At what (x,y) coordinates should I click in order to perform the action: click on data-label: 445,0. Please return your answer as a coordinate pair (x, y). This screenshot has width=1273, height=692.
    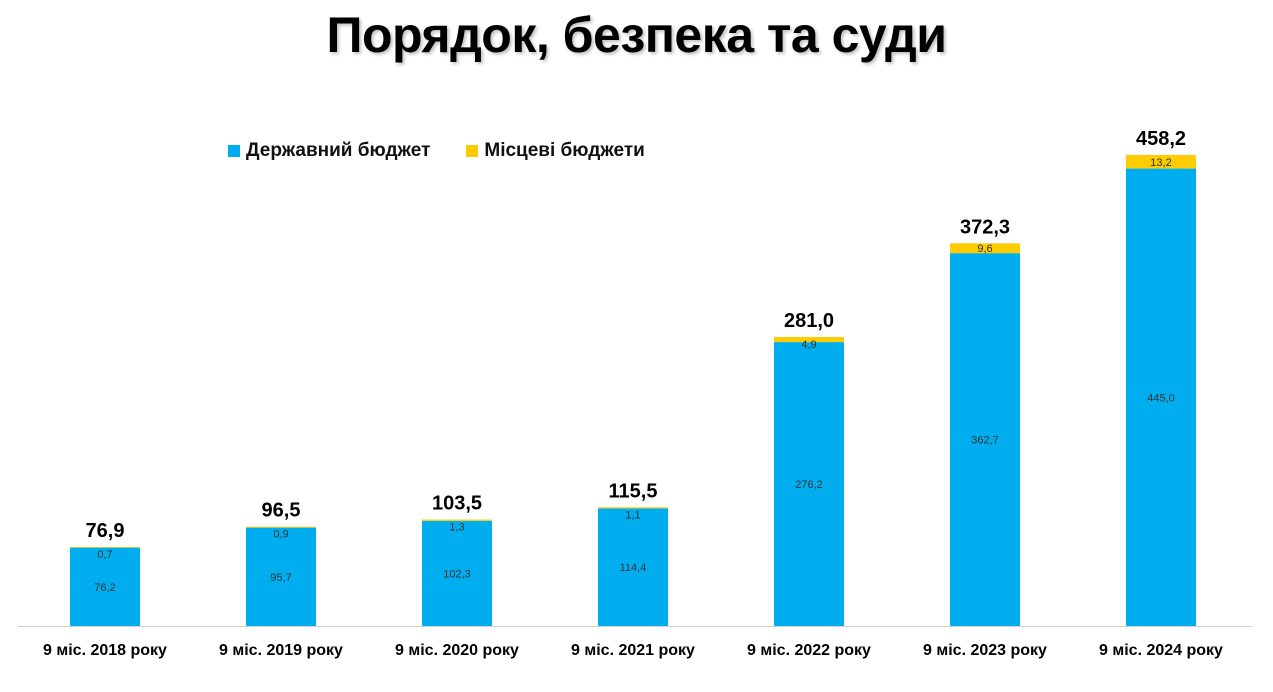
    Looking at the image, I should click on (1161, 398).